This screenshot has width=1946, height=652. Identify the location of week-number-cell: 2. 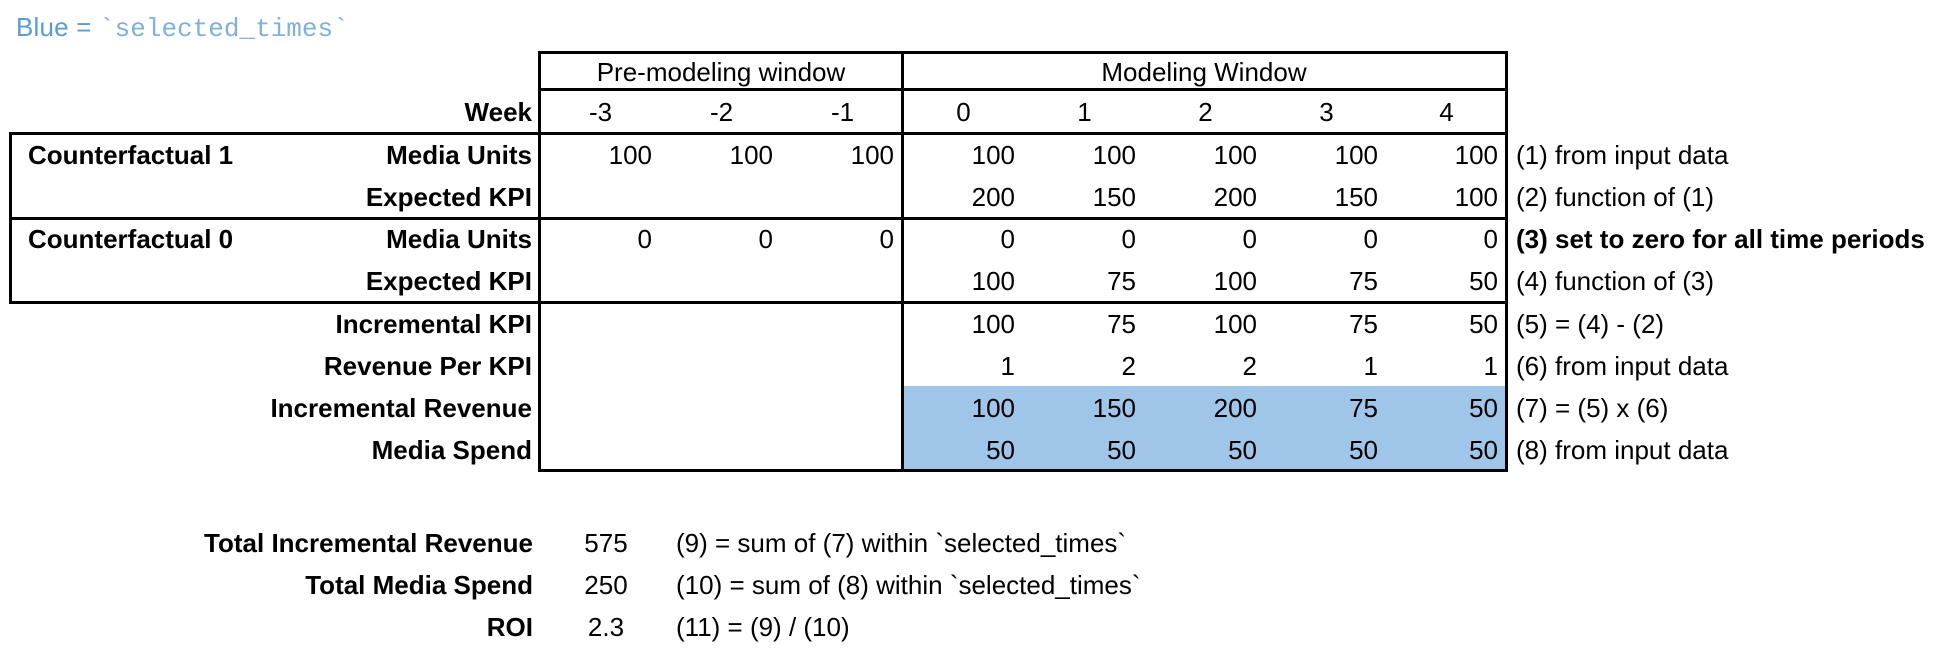
(1205, 112).